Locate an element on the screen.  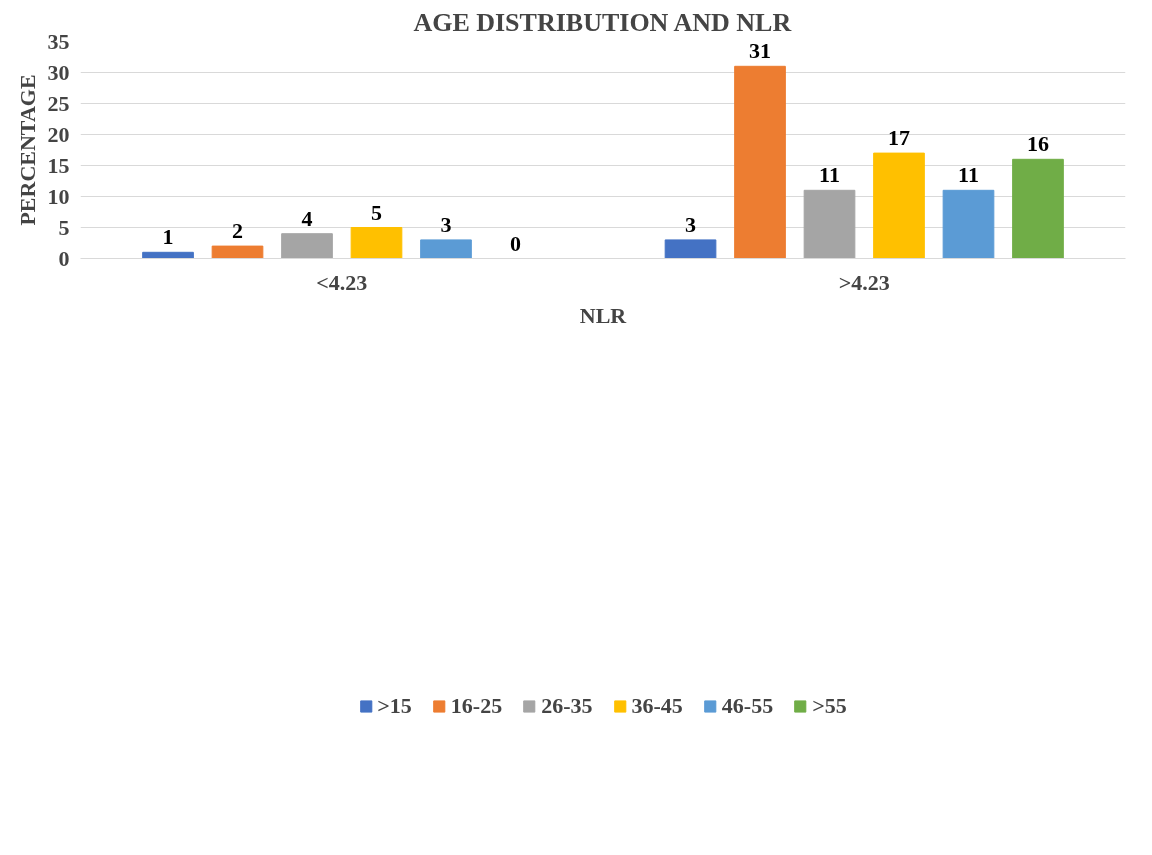
y-tick-label: 25 is located at coordinates (58, 103).